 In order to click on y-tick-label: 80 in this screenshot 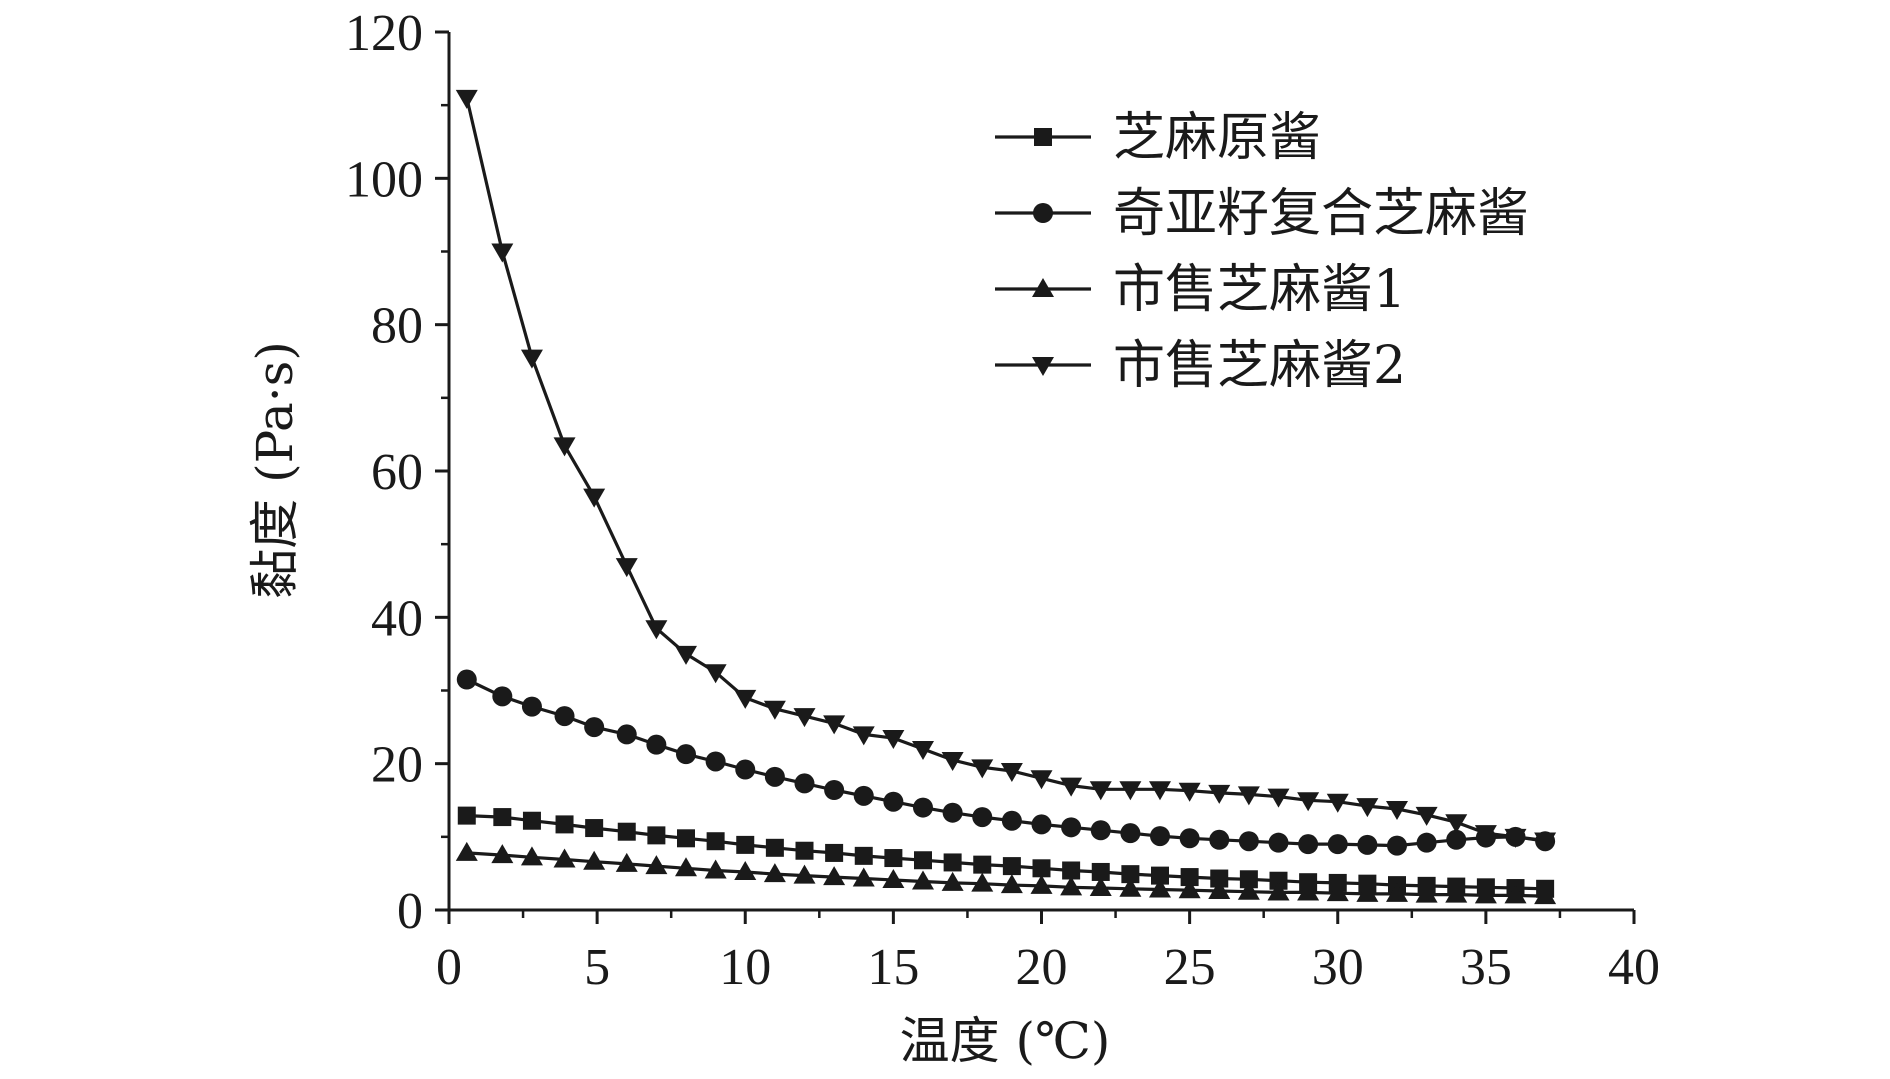, I will do `click(397, 326)`.